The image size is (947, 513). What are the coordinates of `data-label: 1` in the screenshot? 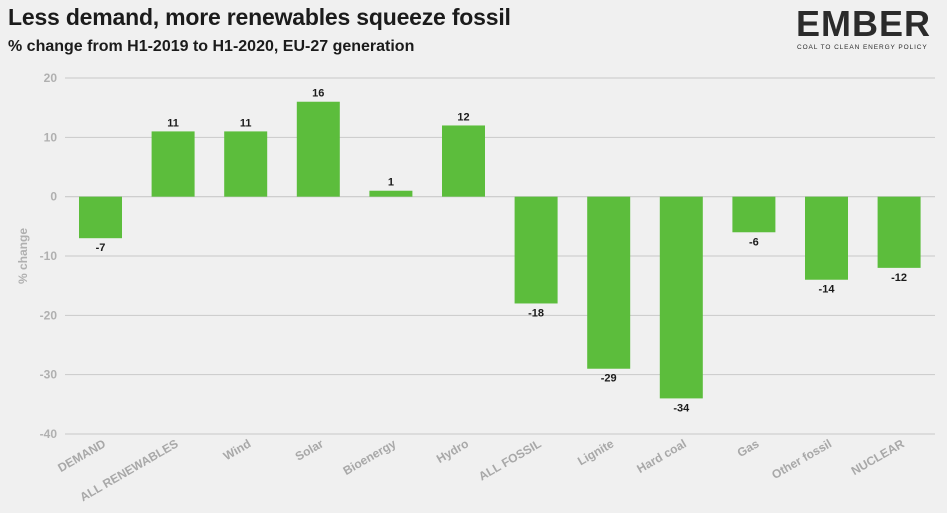 It's located at (391, 183).